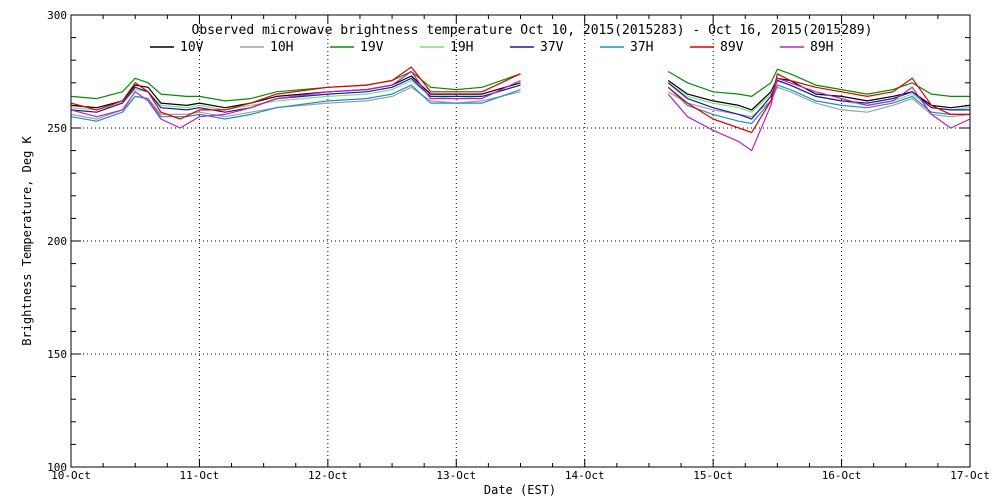 The image size is (1000, 500). Describe the element at coordinates (27, 240) in the screenshot. I see `y-axis-label: Brightness Temperature, Deg K` at that location.